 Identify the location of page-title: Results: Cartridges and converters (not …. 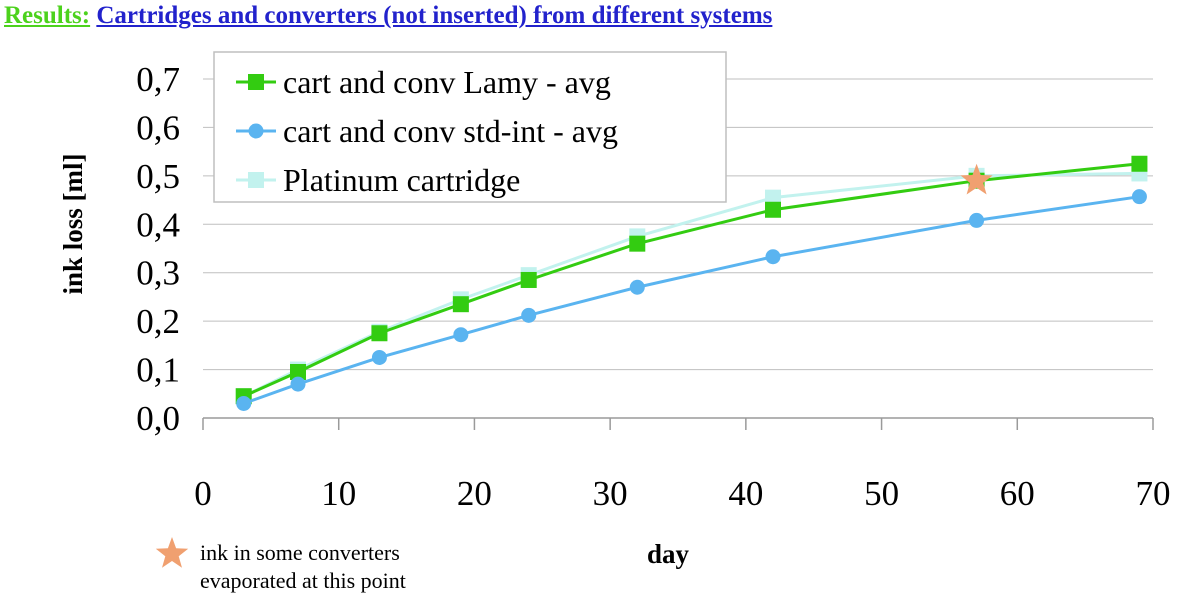
(388, 16).